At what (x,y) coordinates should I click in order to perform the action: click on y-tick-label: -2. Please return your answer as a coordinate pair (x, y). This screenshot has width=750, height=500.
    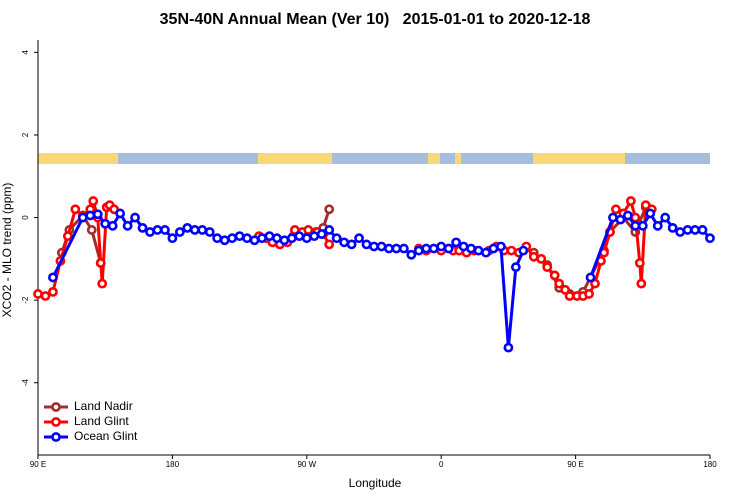
    Looking at the image, I should click on (25, 300).